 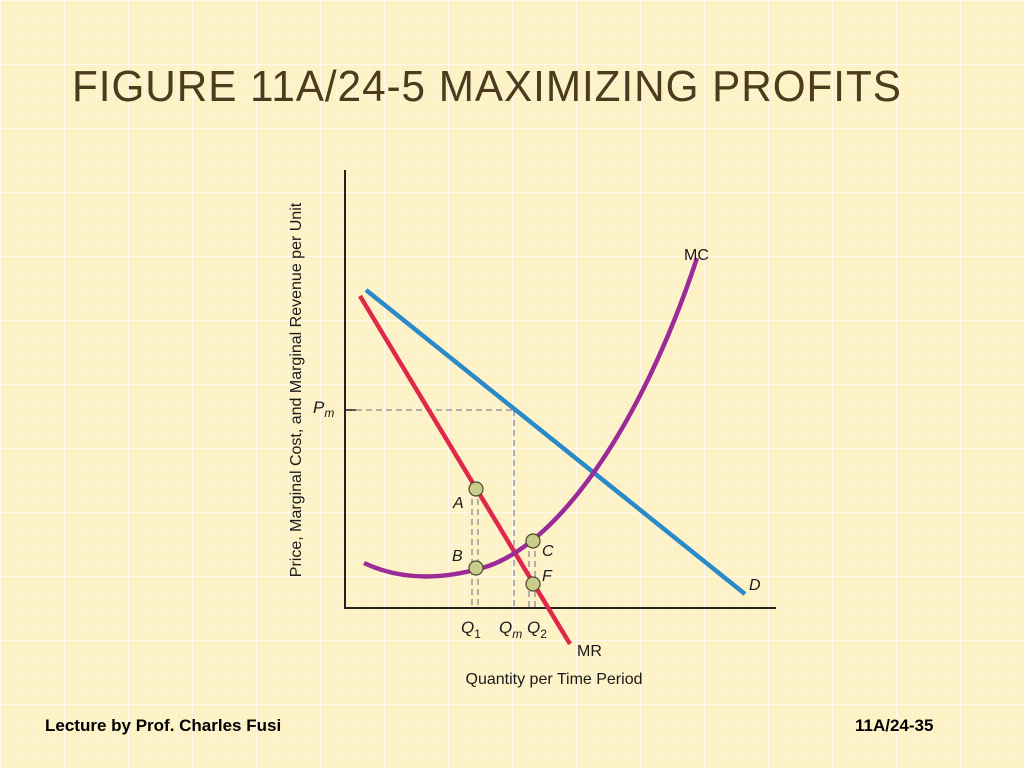 What do you see at coordinates (471, 629) in the screenshot?
I see `q1-label: Q1` at bounding box center [471, 629].